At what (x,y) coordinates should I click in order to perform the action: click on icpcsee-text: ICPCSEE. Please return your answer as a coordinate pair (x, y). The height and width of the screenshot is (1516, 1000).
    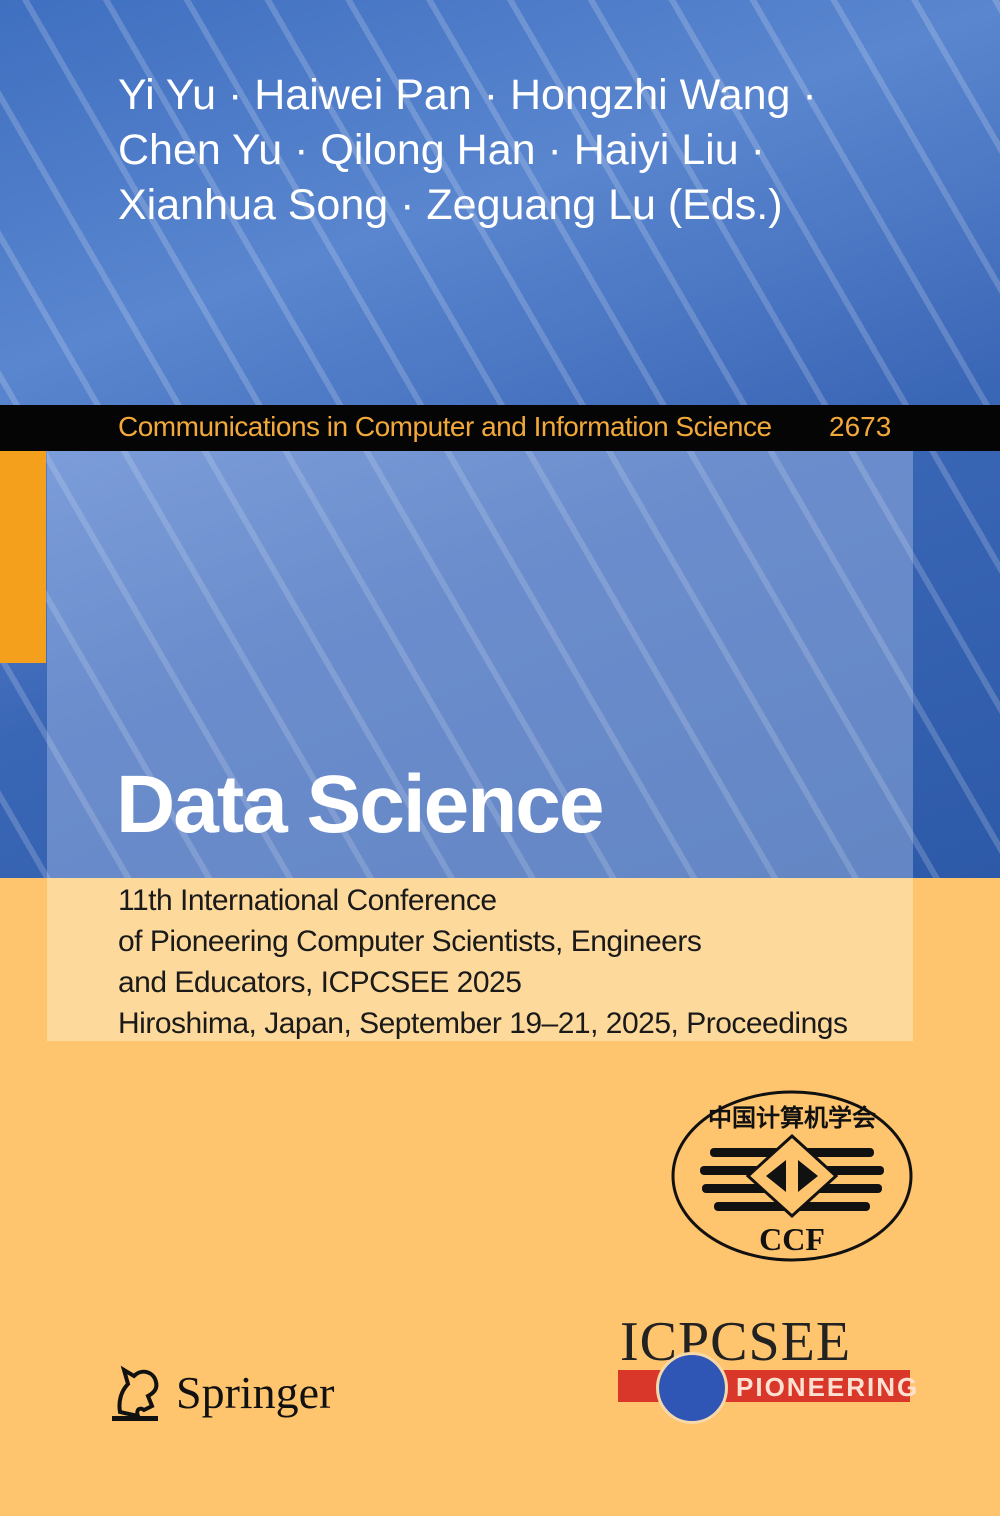
    Looking at the image, I should click on (736, 1342).